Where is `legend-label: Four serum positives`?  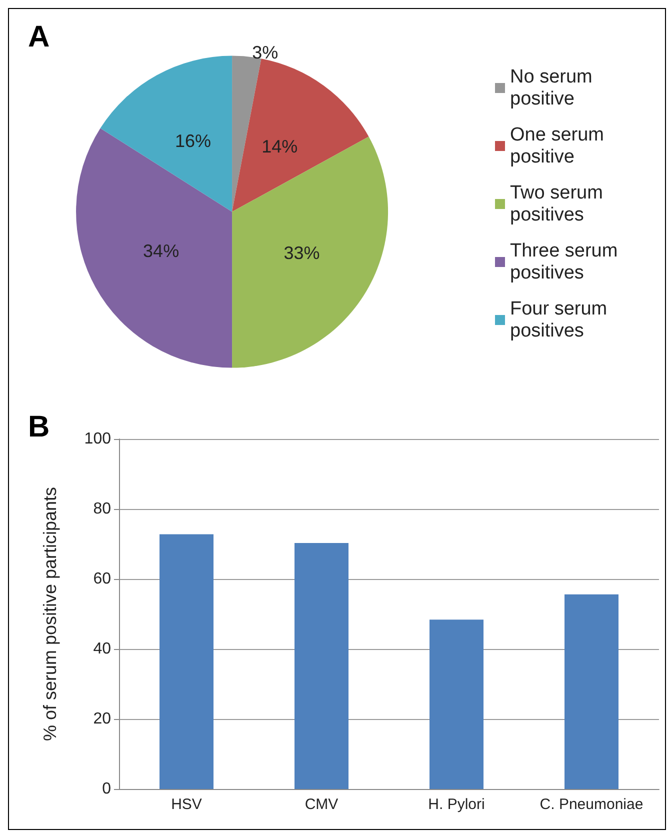 legend-label: Four serum positives is located at coordinates (561, 320).